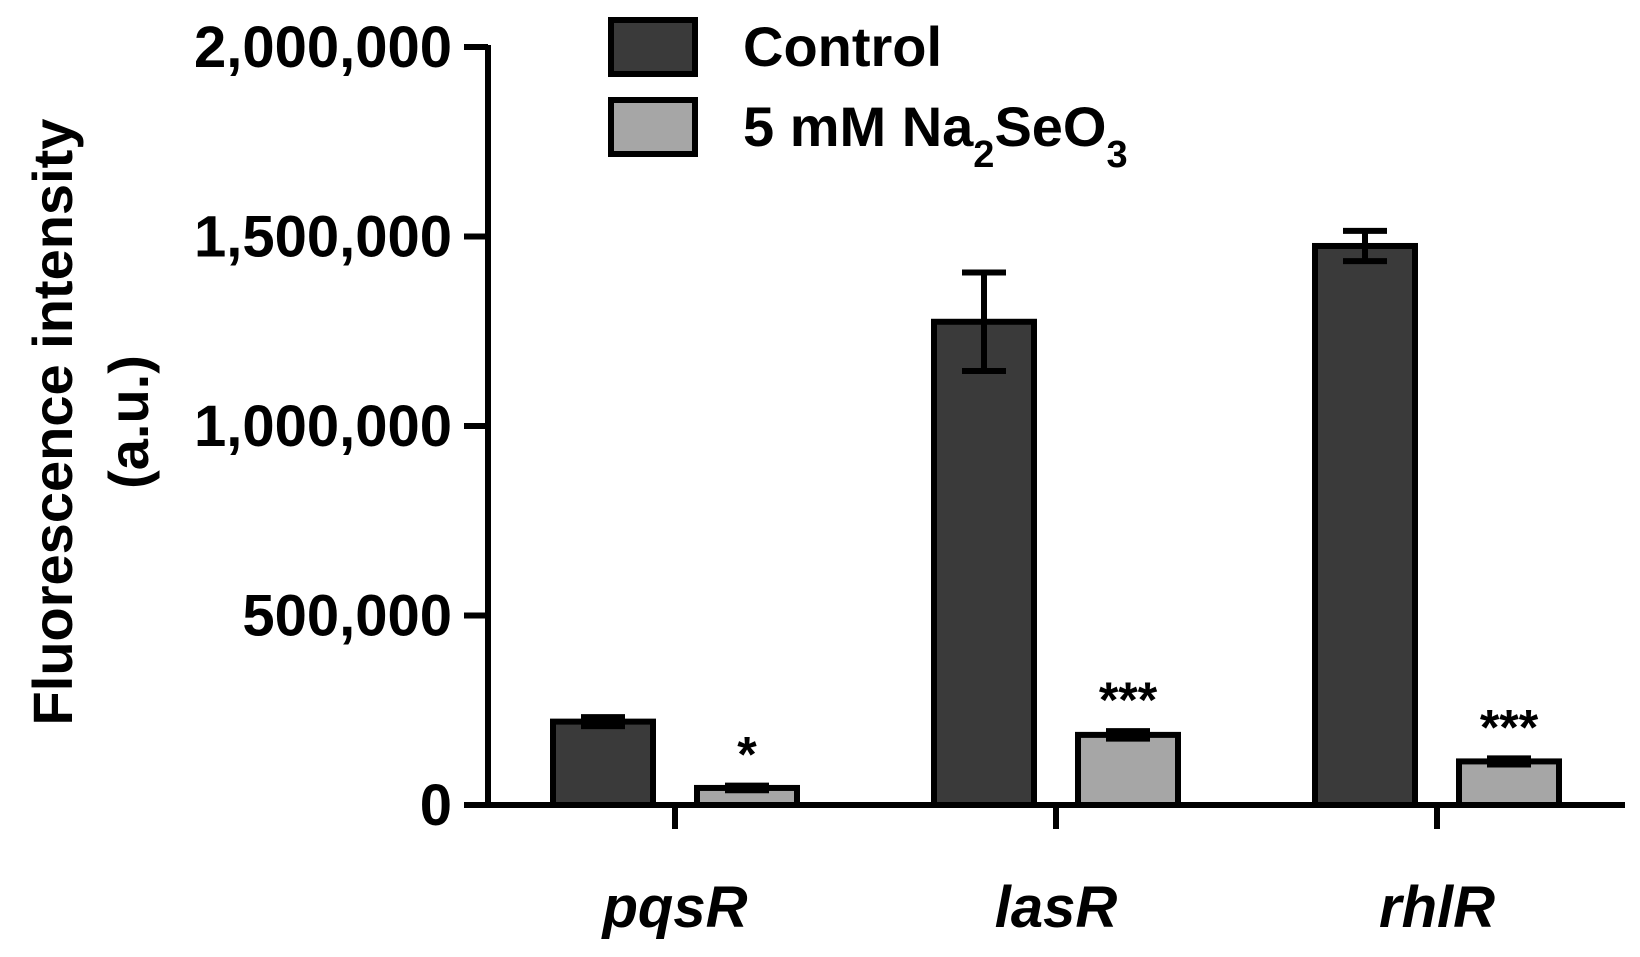 The image size is (1640, 957). I want to click on x-category-label: pqsR, so click(674, 907).